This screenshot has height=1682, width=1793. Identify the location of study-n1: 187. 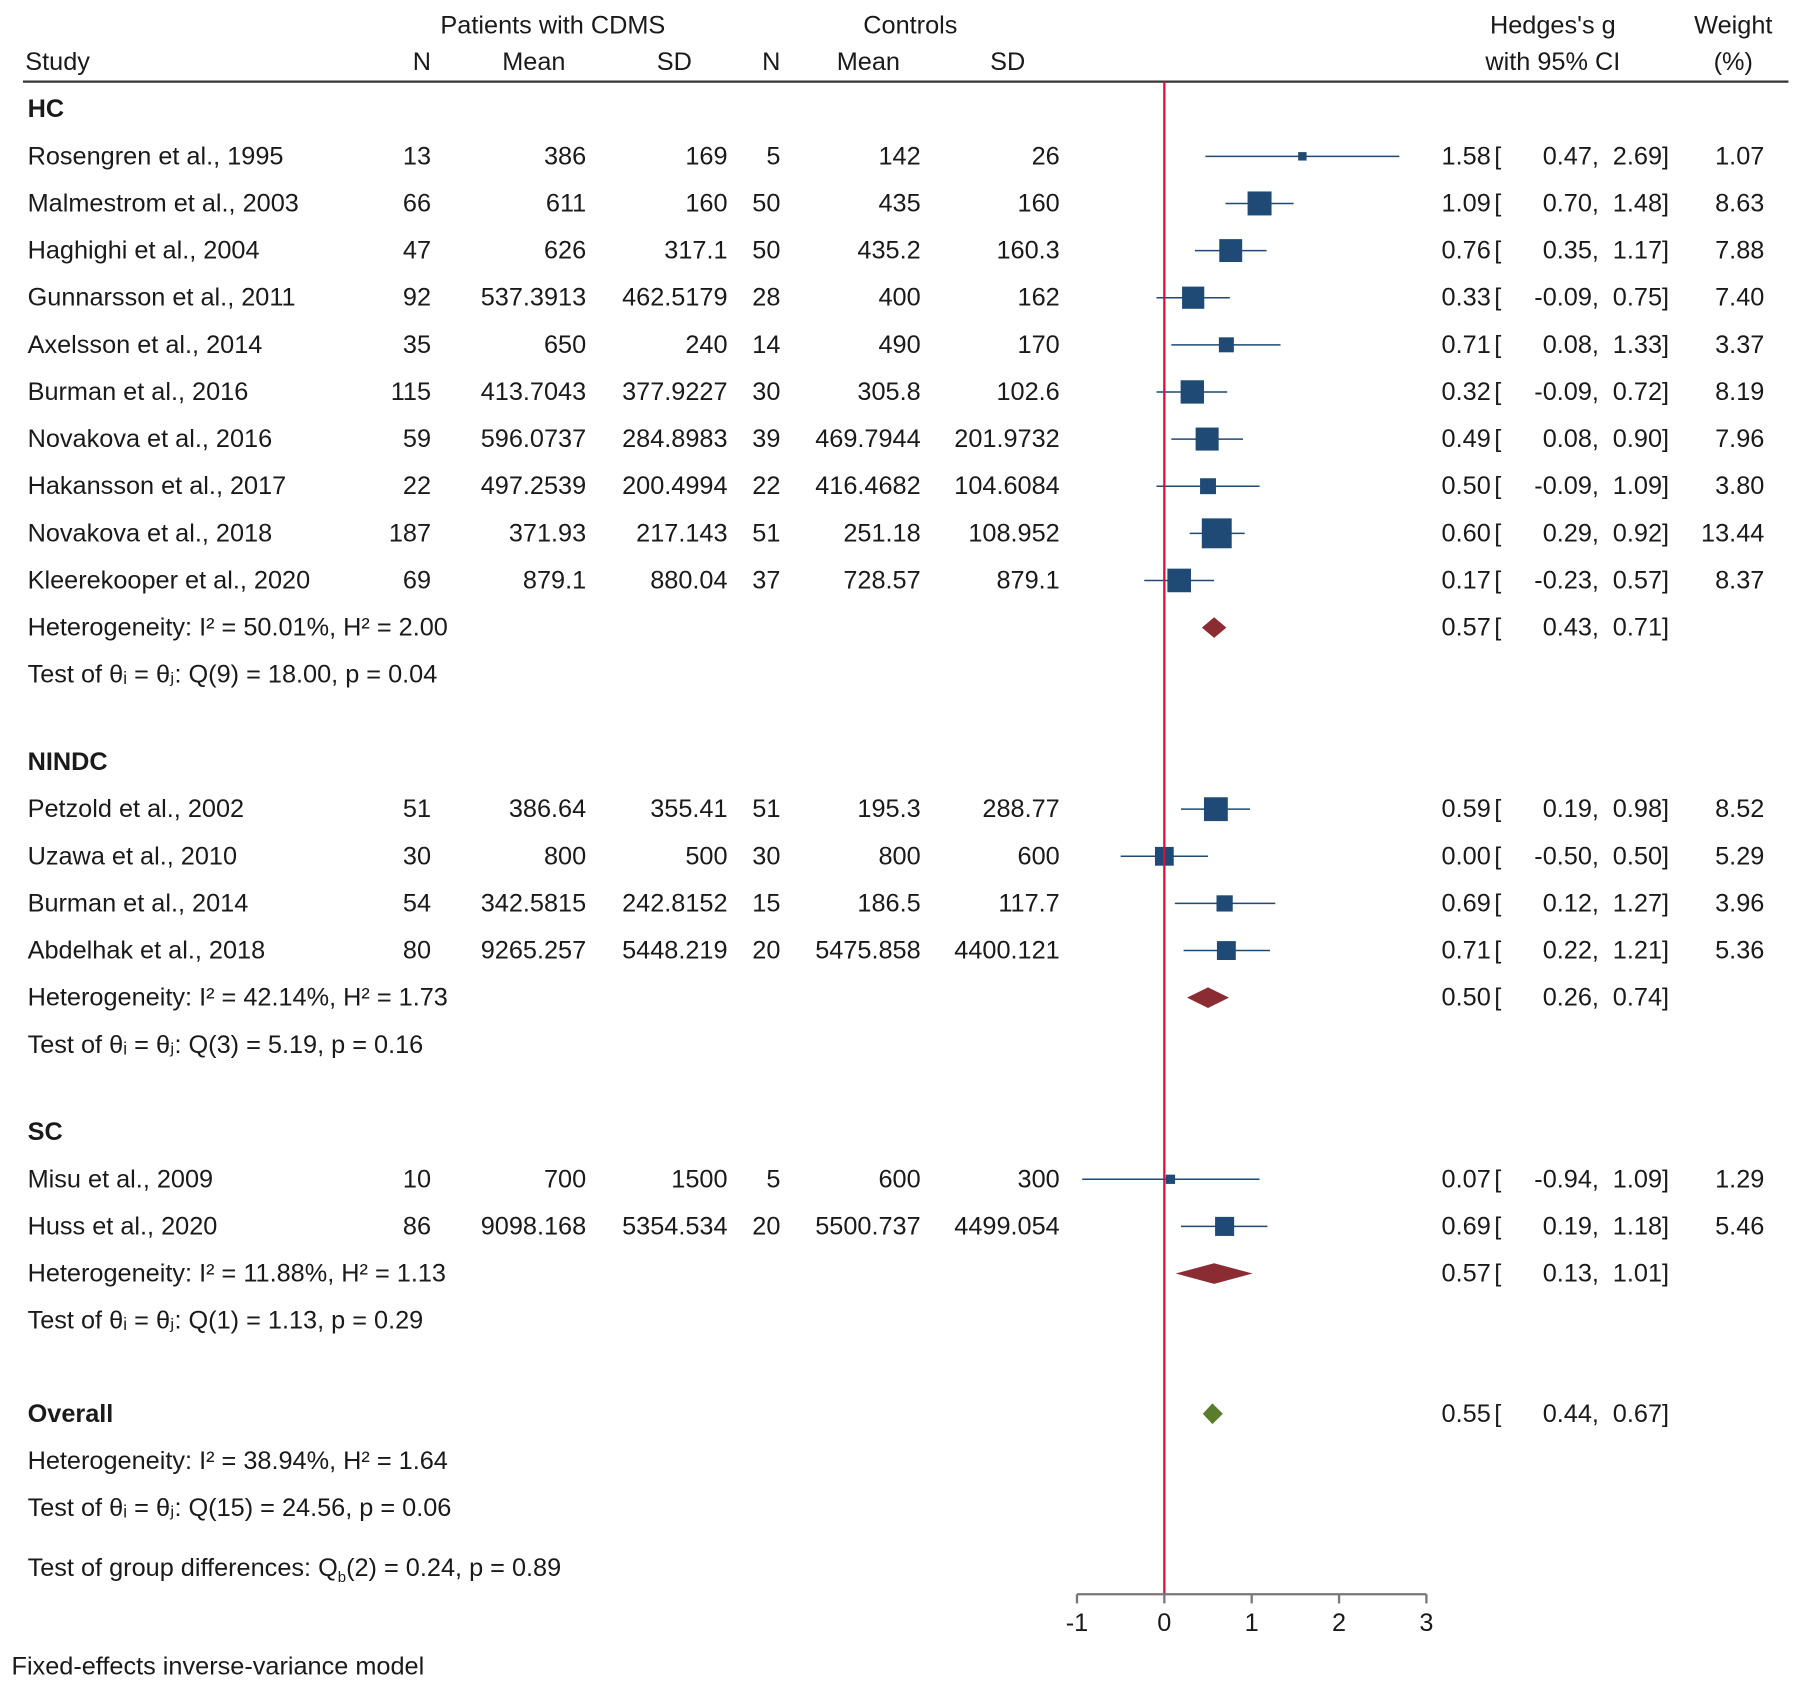
(410, 533).